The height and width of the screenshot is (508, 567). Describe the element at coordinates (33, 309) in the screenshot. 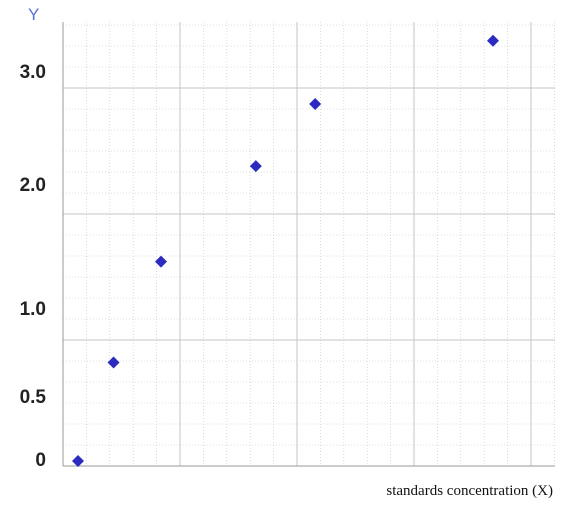

I see `y-tick-label: 1.0` at that location.